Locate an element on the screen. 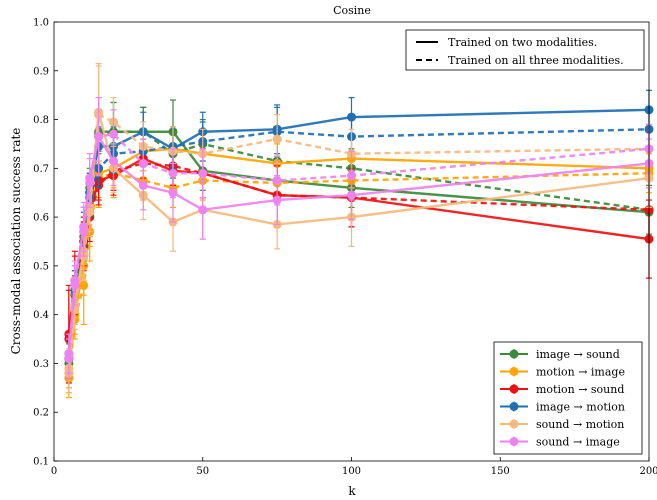 The image size is (657, 500). y-tick-label: 0.6 is located at coordinates (41, 218).